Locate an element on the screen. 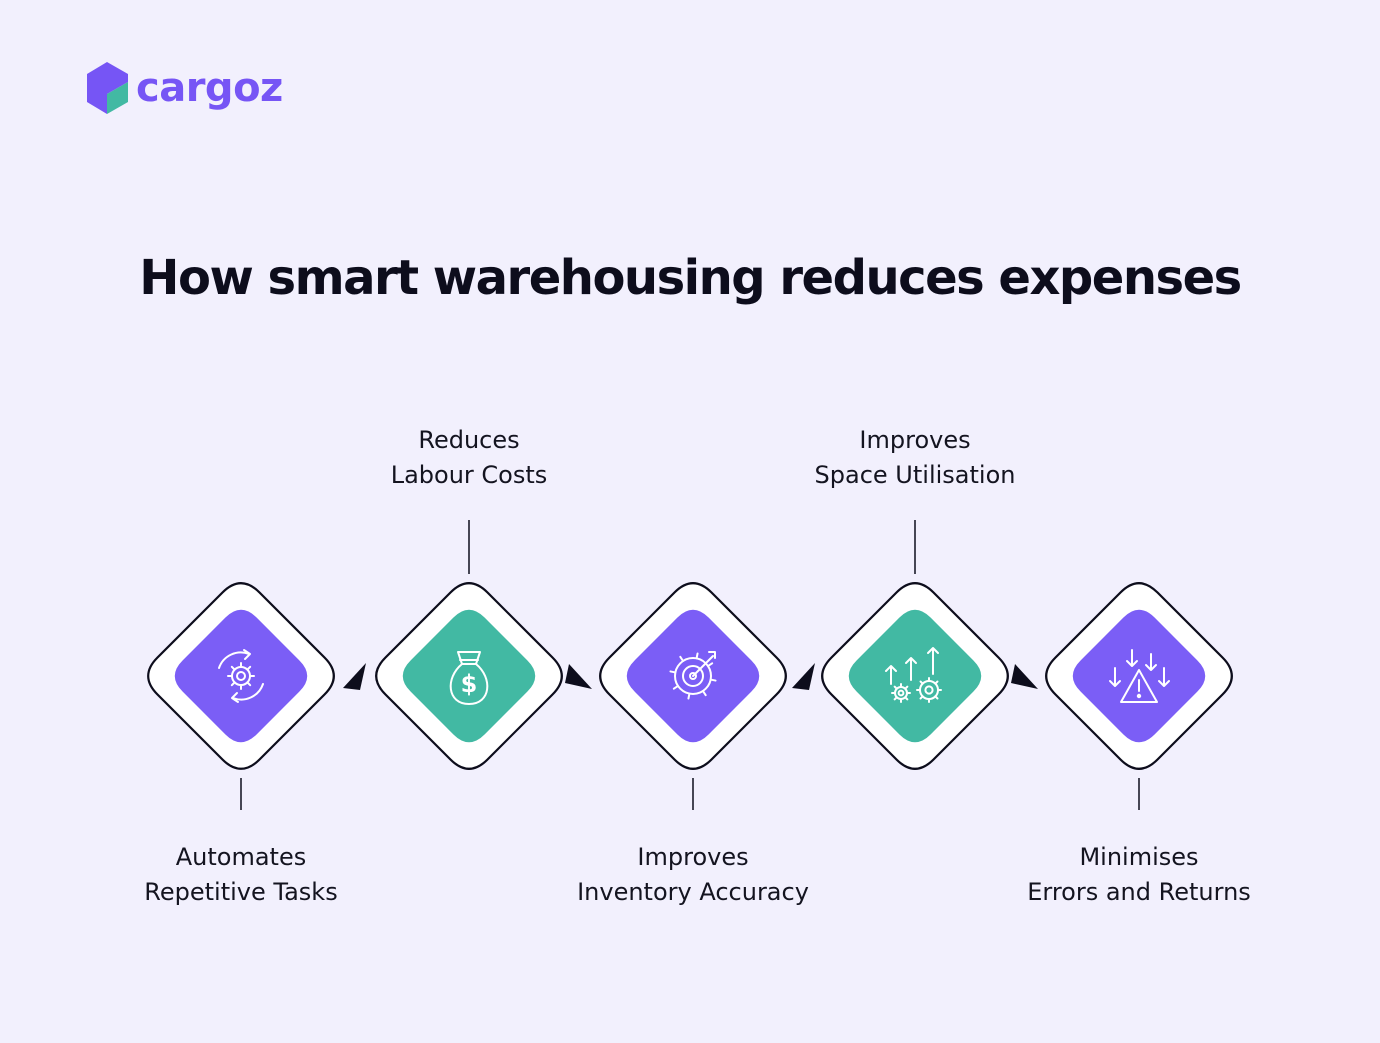 Image resolution: width=1380 pixels, height=1043 pixels. step-label: Reduces Labour Costs is located at coordinates (469, 458).